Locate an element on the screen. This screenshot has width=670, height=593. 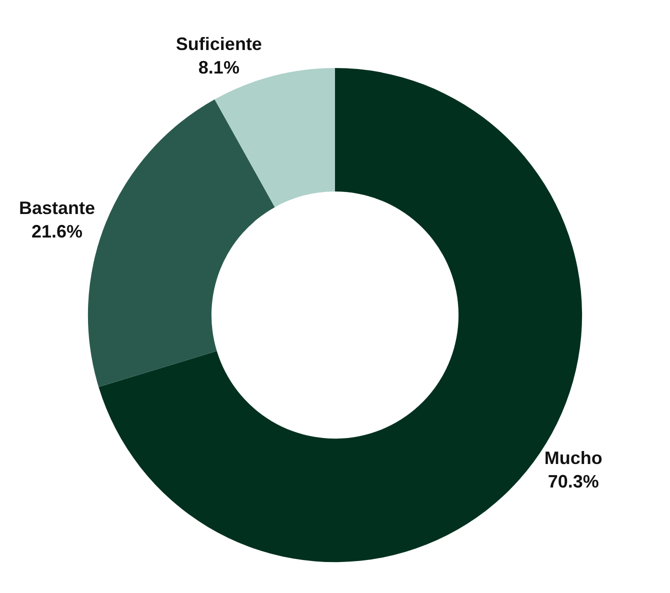
slice-label: Suficiente is located at coordinates (219, 44).